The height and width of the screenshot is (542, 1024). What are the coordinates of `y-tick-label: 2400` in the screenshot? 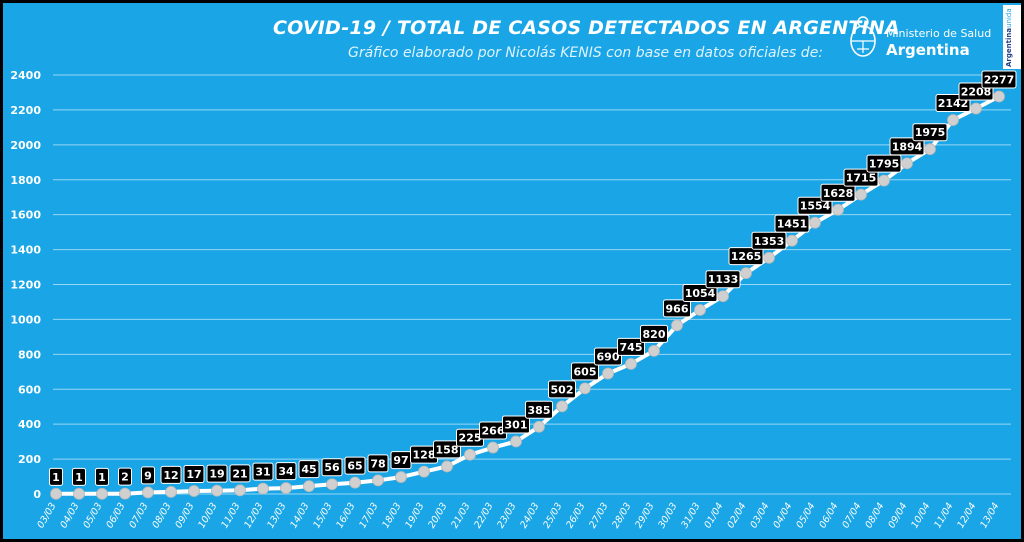 It's located at (25, 75).